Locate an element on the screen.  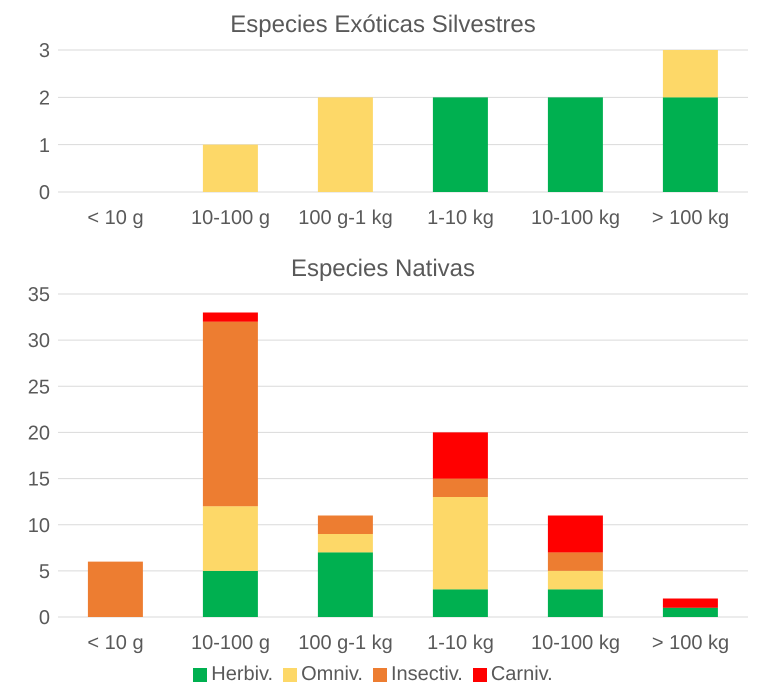
legend-label: Omniv. is located at coordinates (332, 672).